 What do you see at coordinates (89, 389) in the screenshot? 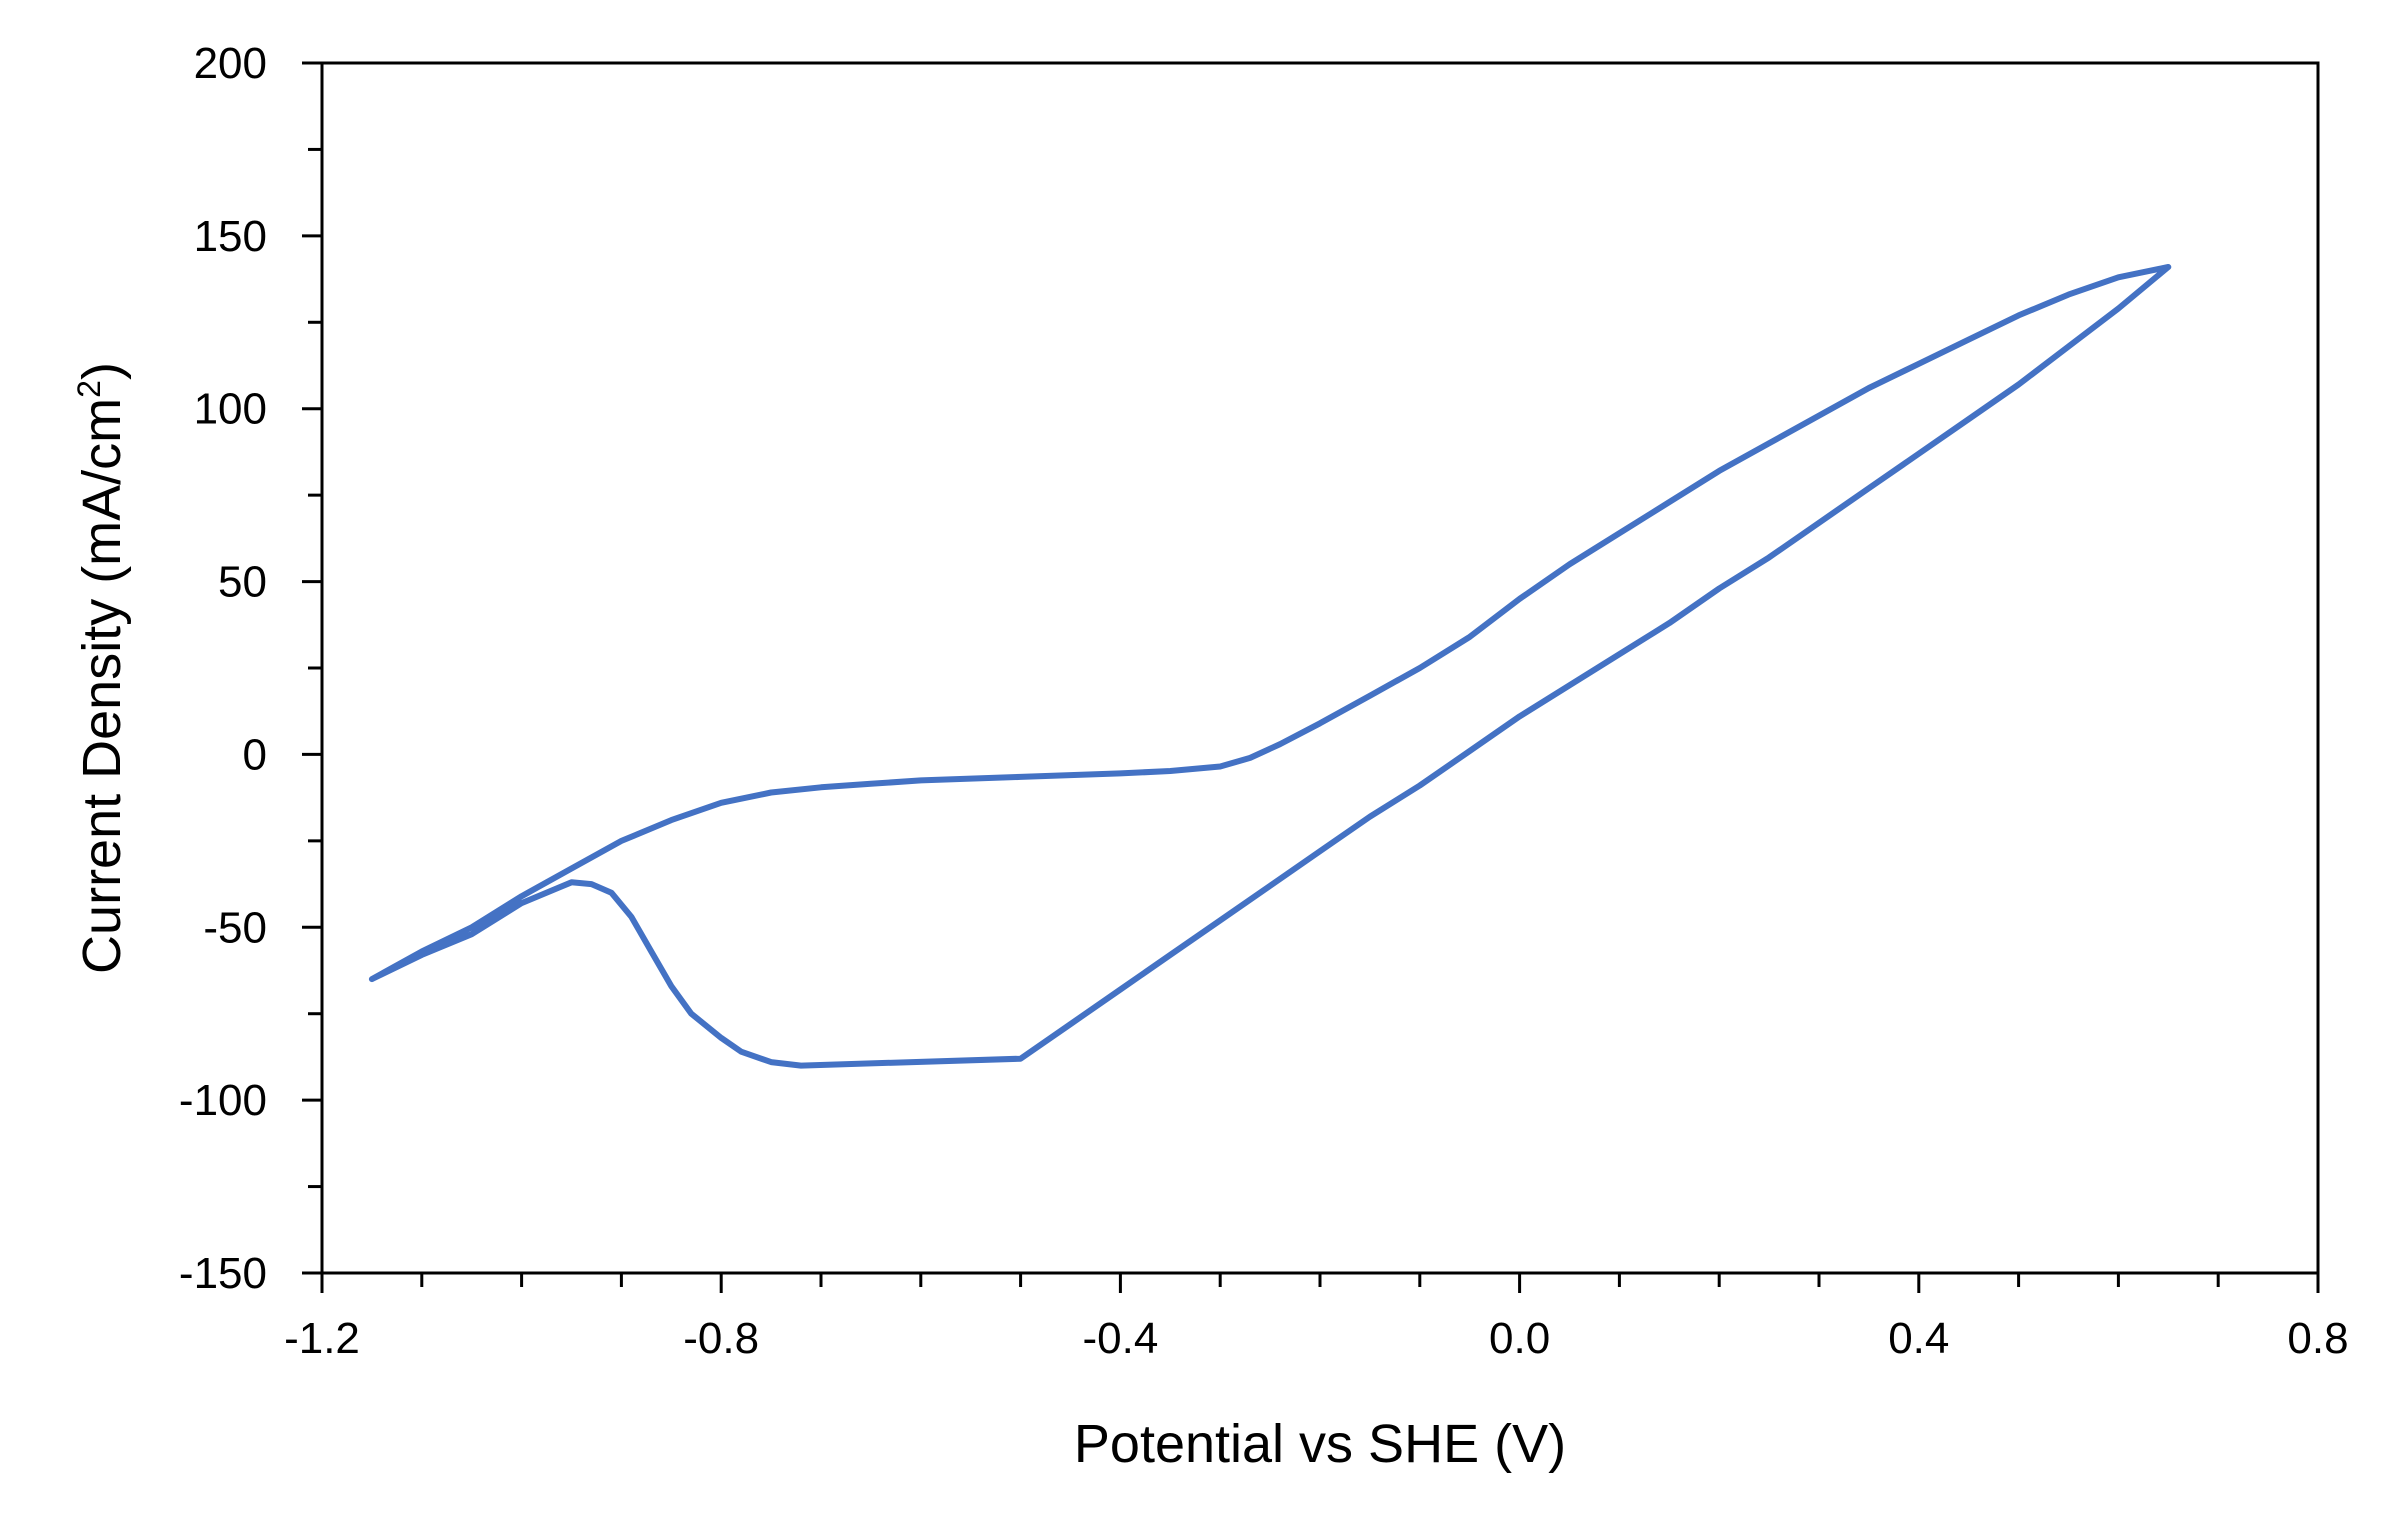
I see `y-axis-title-superscript: 2` at bounding box center [89, 389].